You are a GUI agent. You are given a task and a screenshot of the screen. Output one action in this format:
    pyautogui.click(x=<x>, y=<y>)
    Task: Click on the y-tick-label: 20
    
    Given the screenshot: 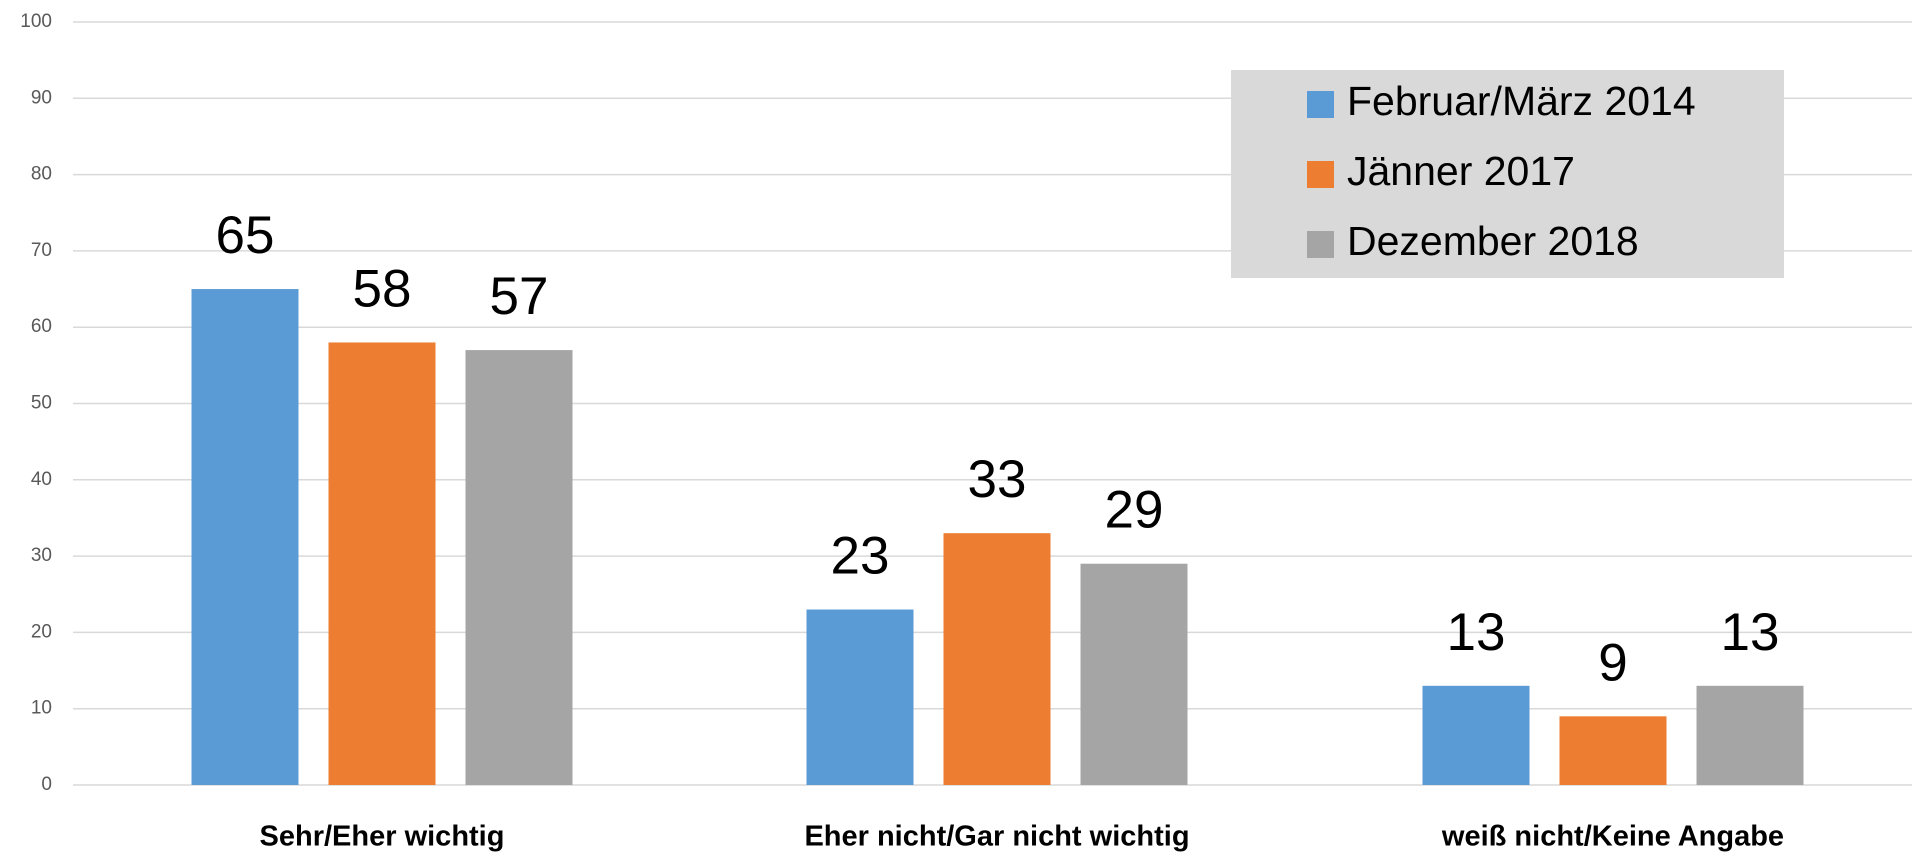 What is the action you would take?
    pyautogui.click(x=41, y=631)
    